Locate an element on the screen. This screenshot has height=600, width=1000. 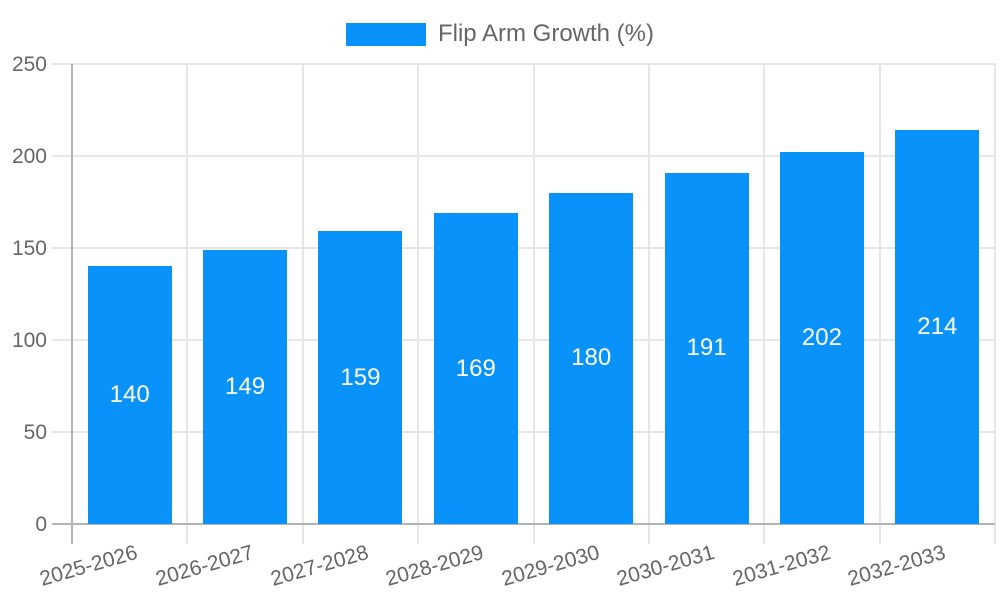
y-tick-label: 200 is located at coordinates (29, 156).